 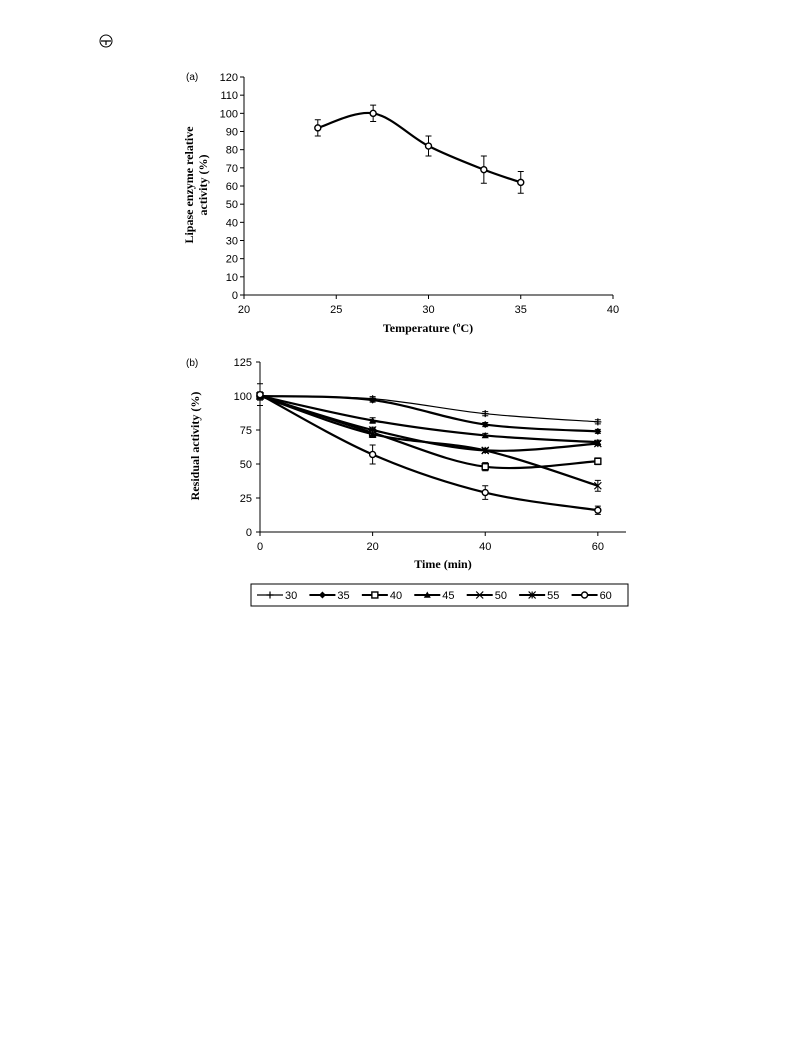 I want to click on chart-a-y-tick-label: 110, so click(x=229, y=96).